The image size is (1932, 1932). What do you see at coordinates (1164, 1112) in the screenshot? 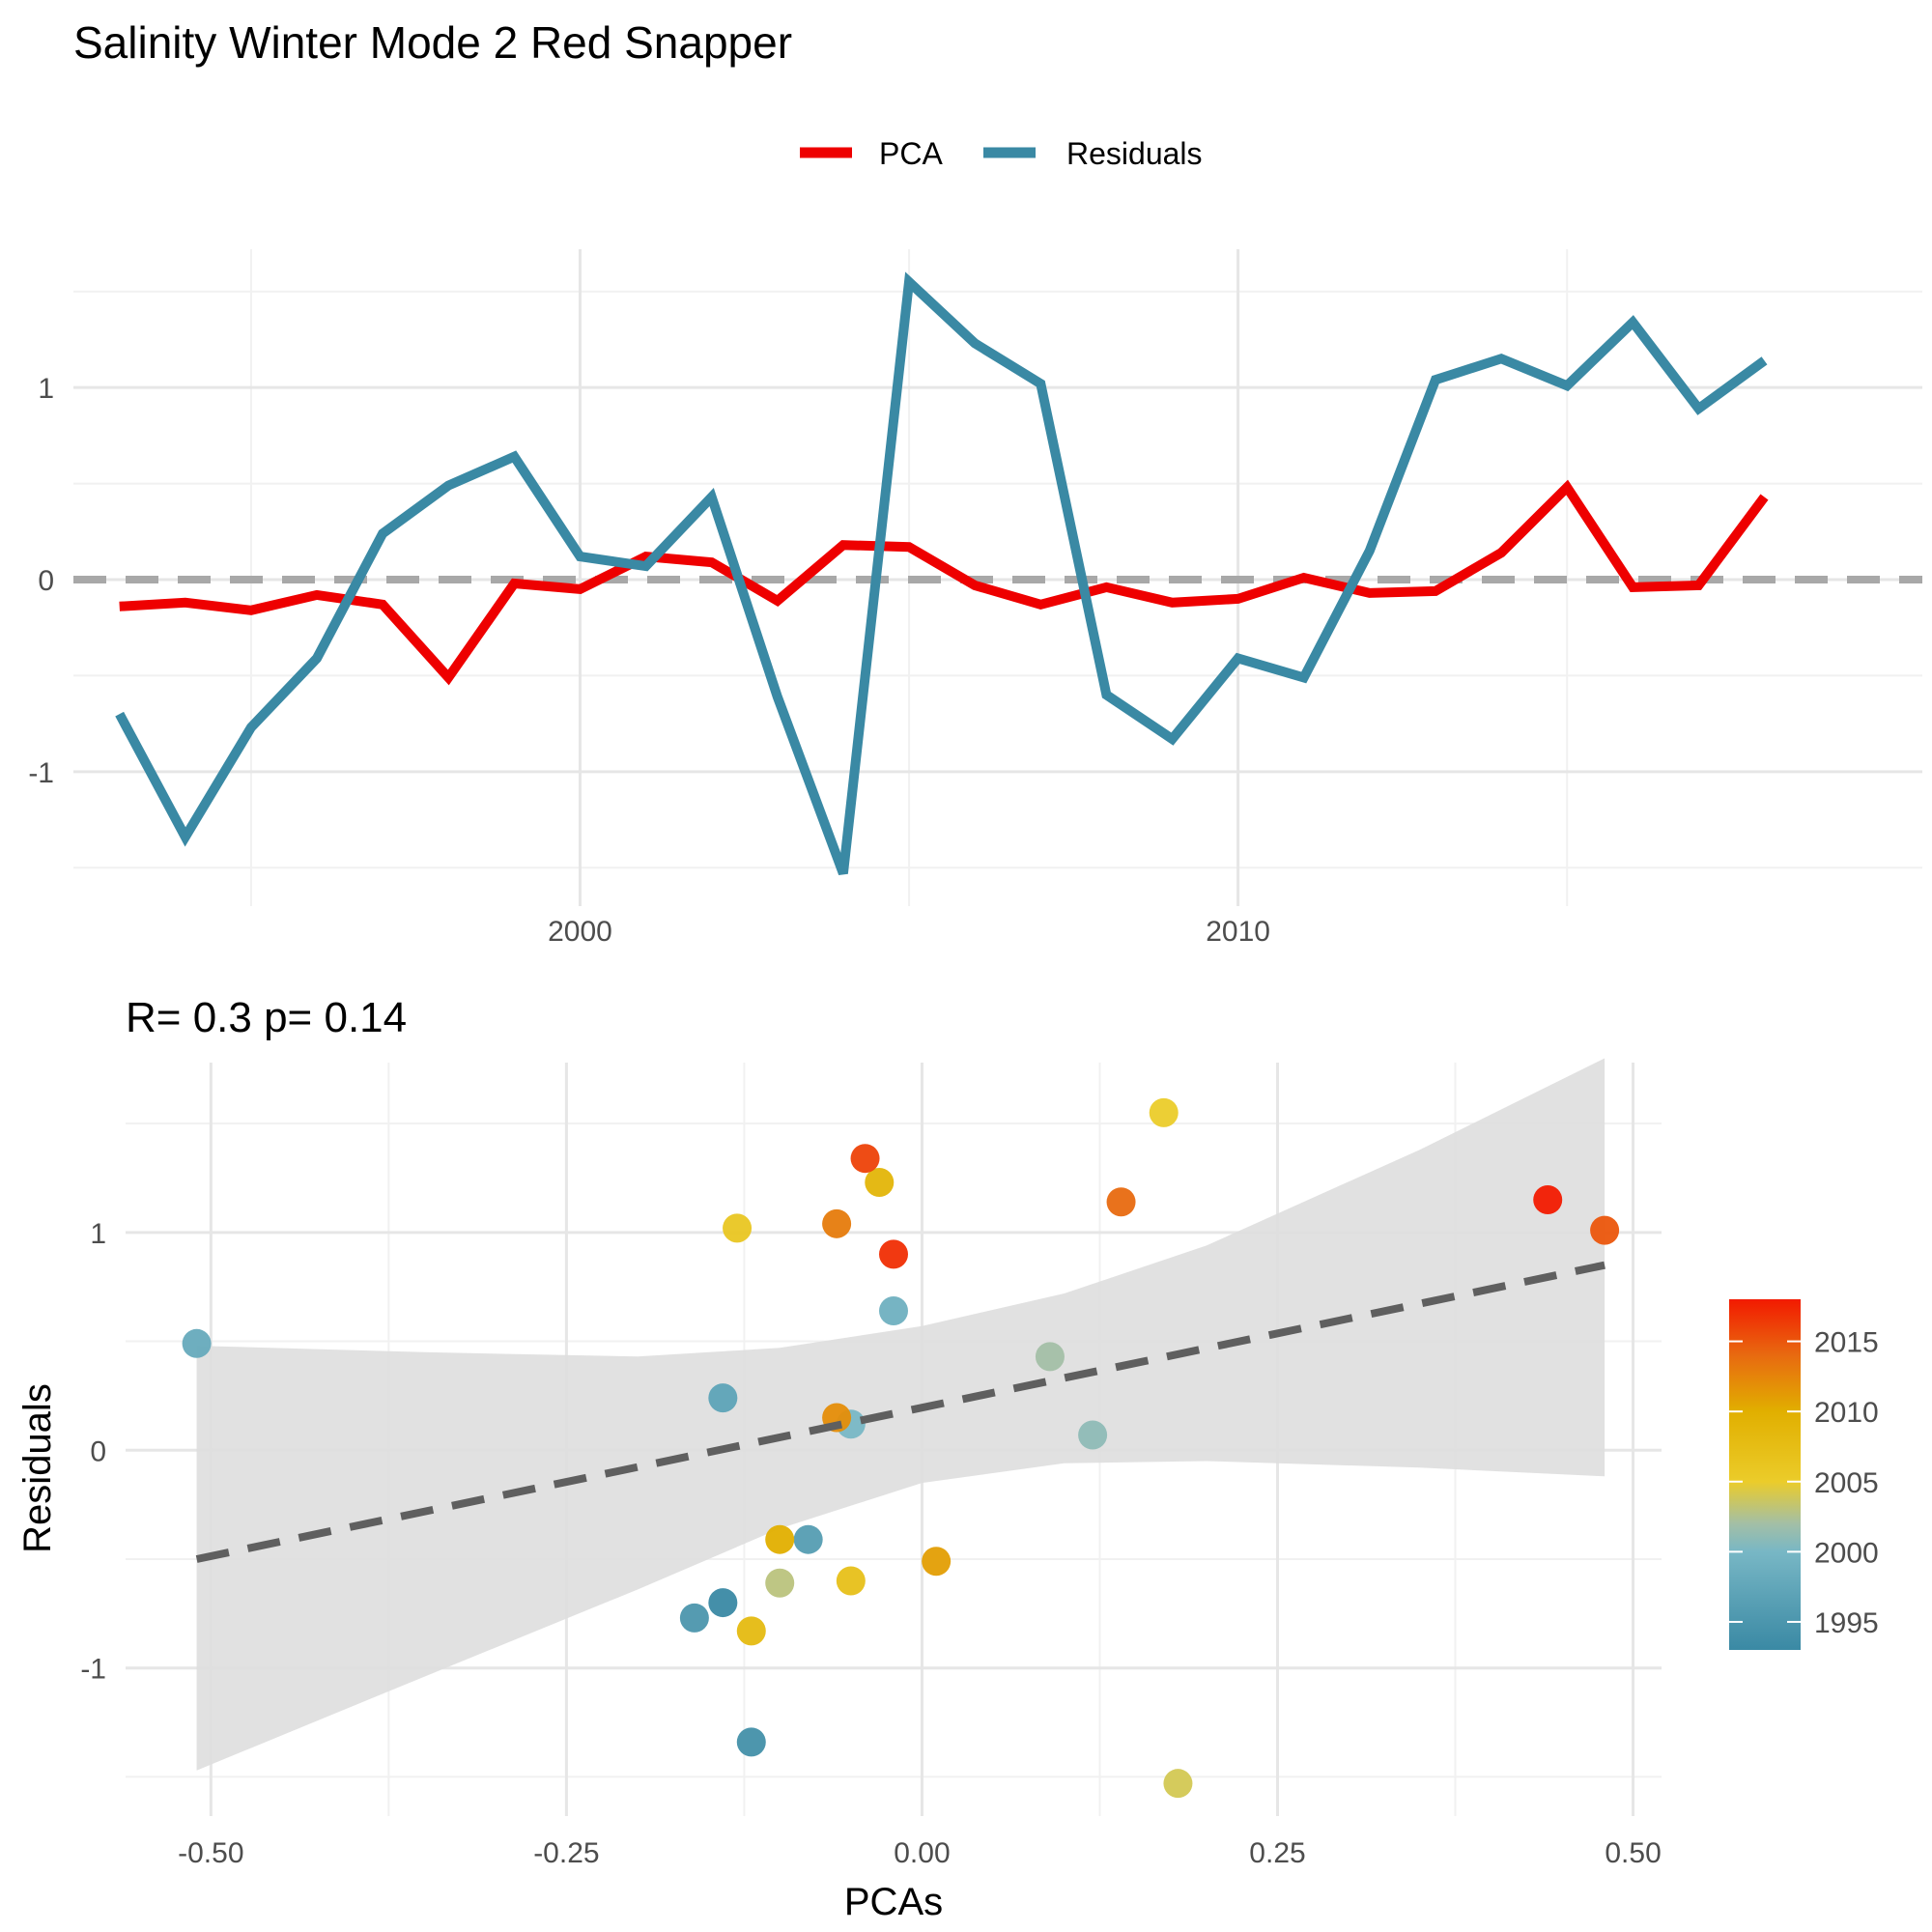
I see `scatter-point-2005` at bounding box center [1164, 1112].